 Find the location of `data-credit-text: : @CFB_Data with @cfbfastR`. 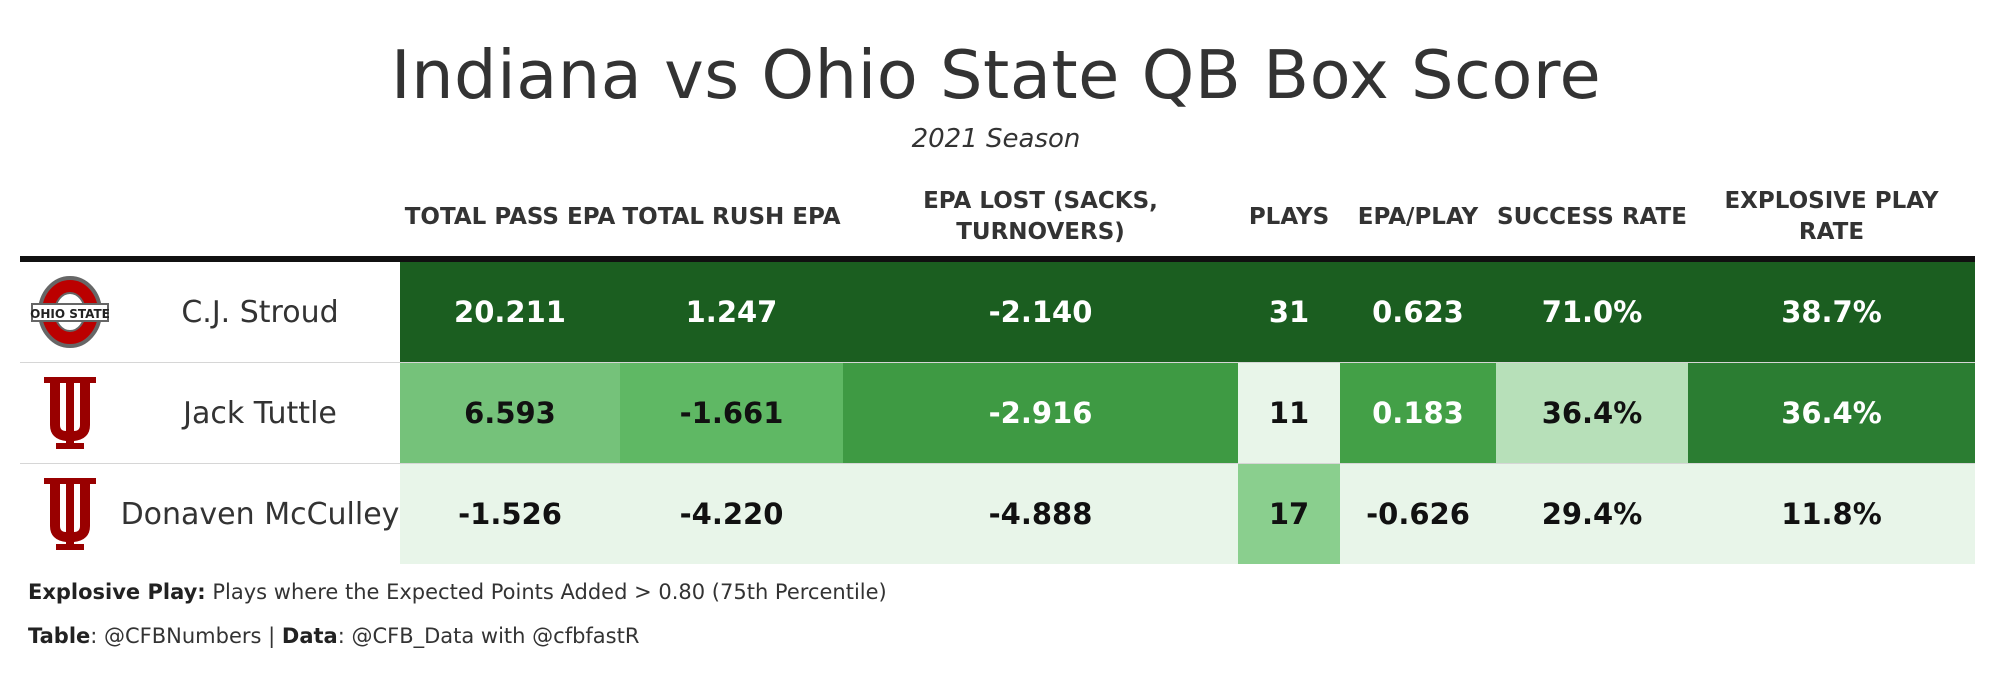

data-credit-text: : @CFB_Data with @cfbfastR is located at coordinates (488, 636).